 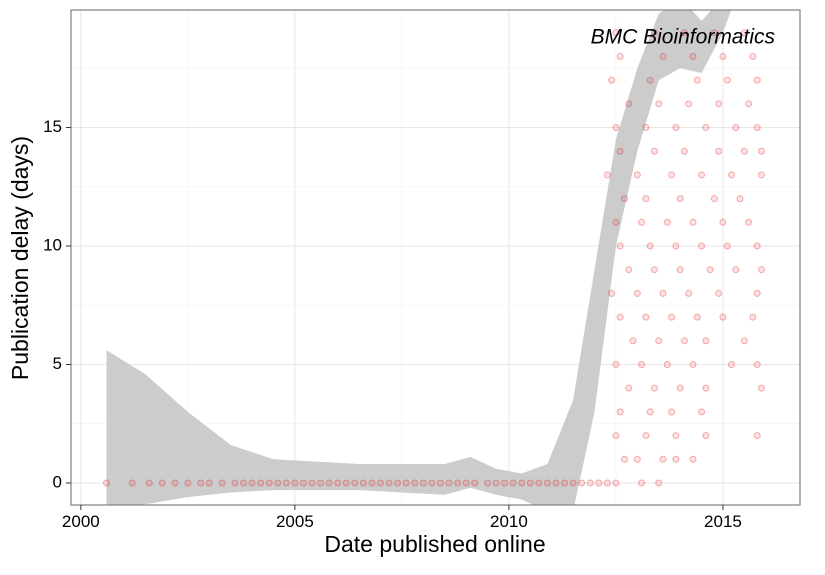 I want to click on y-tick-label: 15, so click(x=52, y=126).